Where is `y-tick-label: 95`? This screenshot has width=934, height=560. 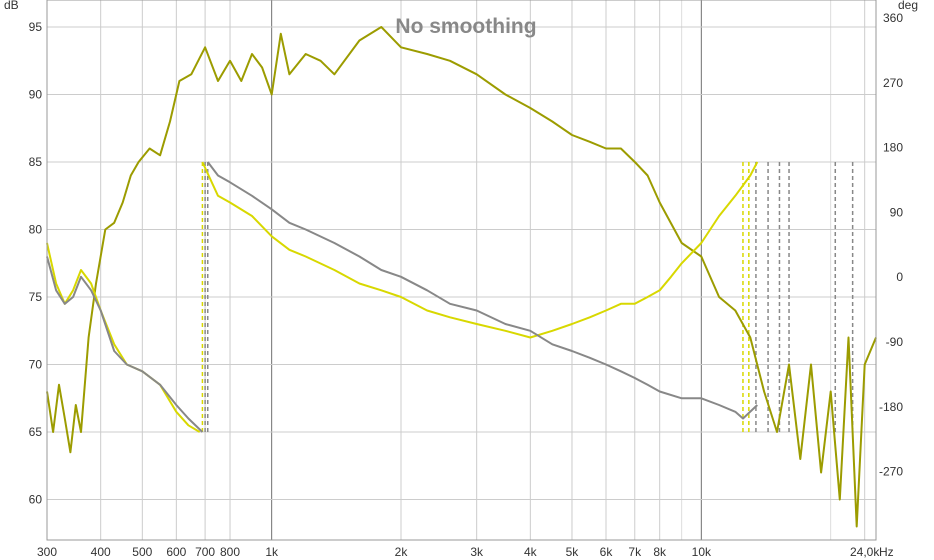
y-tick-label: 95 is located at coordinates (36, 27).